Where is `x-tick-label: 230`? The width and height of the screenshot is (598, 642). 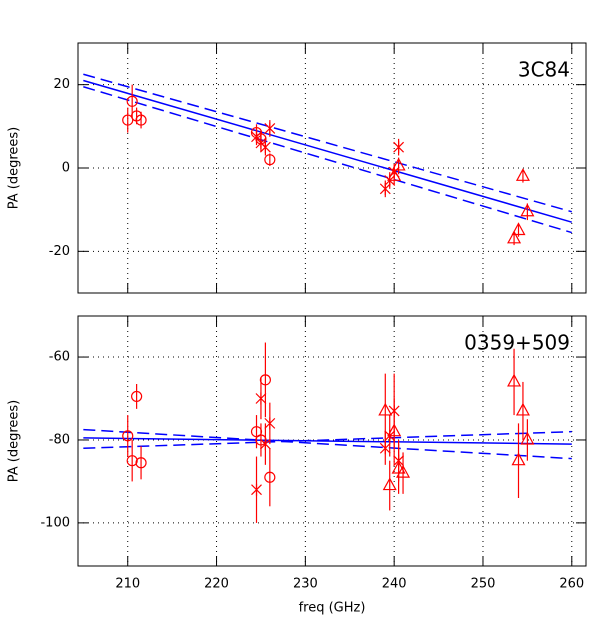
x-tick-label: 230 is located at coordinates (305, 584).